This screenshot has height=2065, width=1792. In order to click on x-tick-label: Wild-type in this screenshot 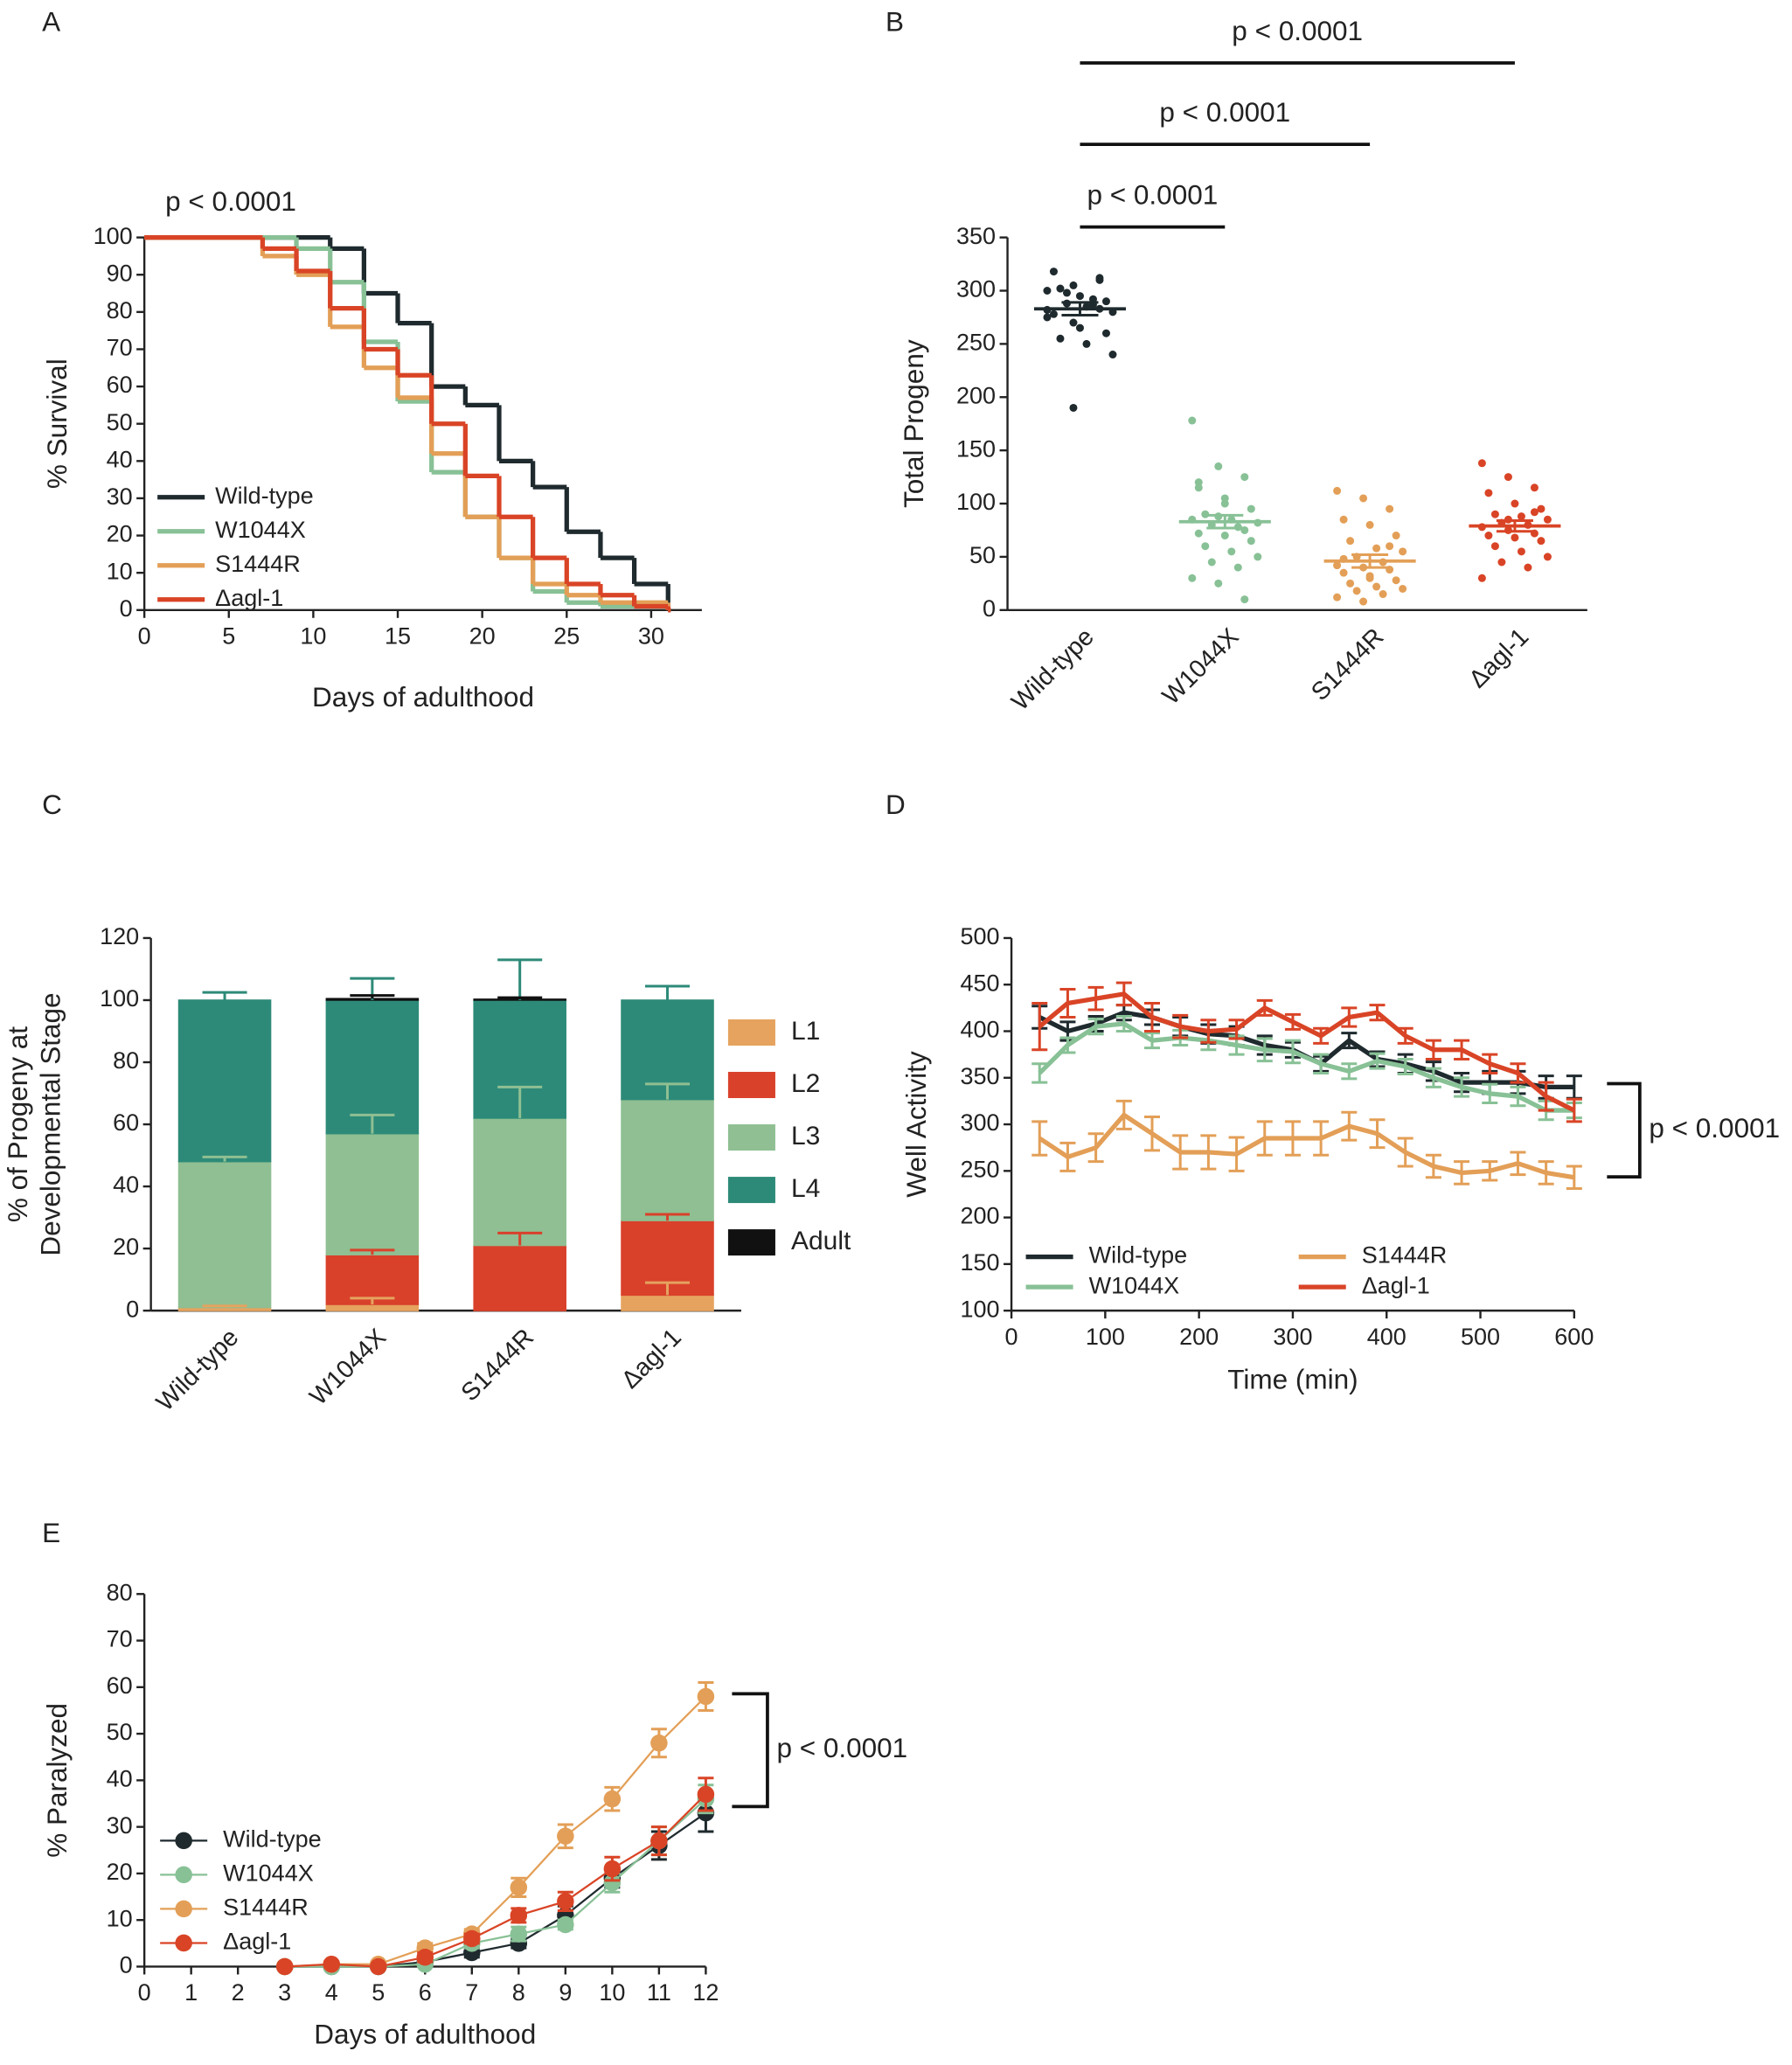, I will do `click(1053, 669)`.